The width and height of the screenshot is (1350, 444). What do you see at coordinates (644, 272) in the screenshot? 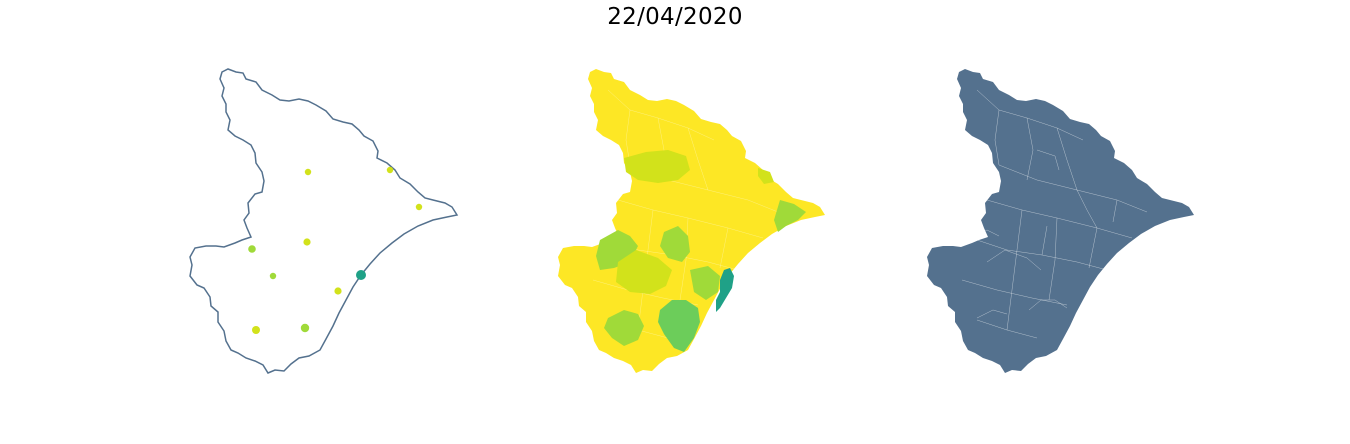
I see `region-yellow-green-center` at bounding box center [644, 272].